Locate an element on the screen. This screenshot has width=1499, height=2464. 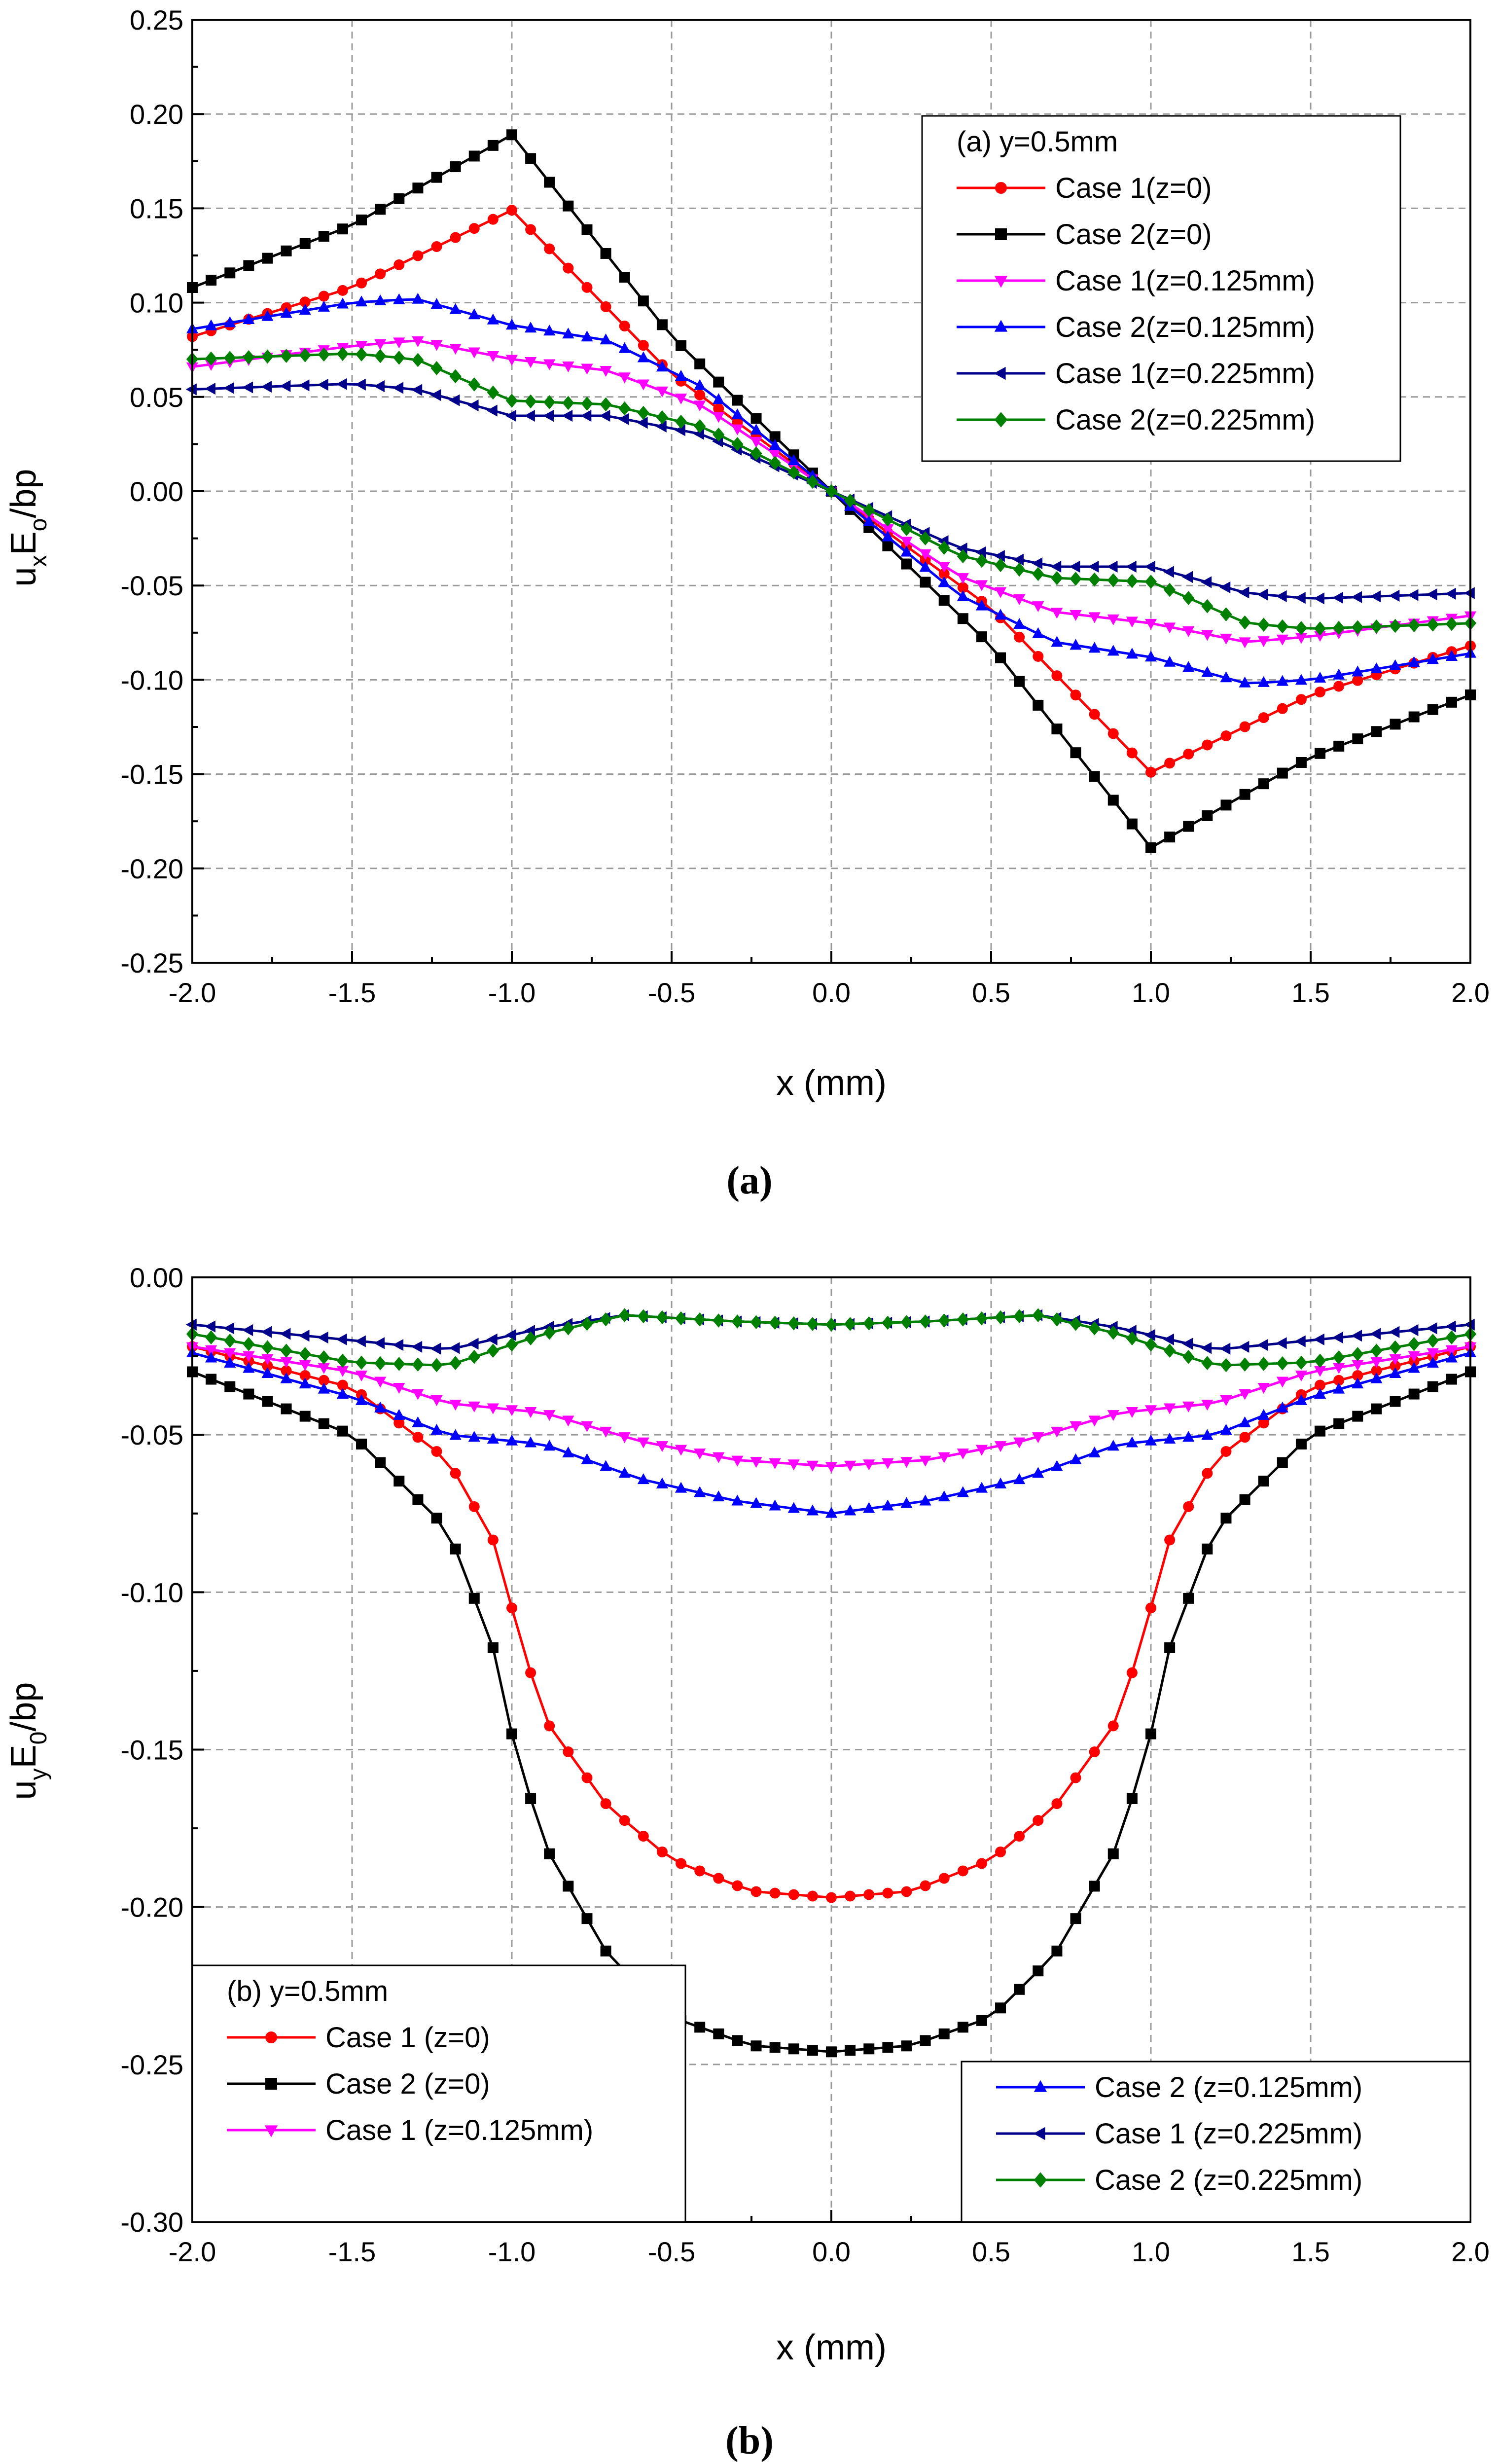
y-tick-label: -0.05 is located at coordinates (151, 1434).